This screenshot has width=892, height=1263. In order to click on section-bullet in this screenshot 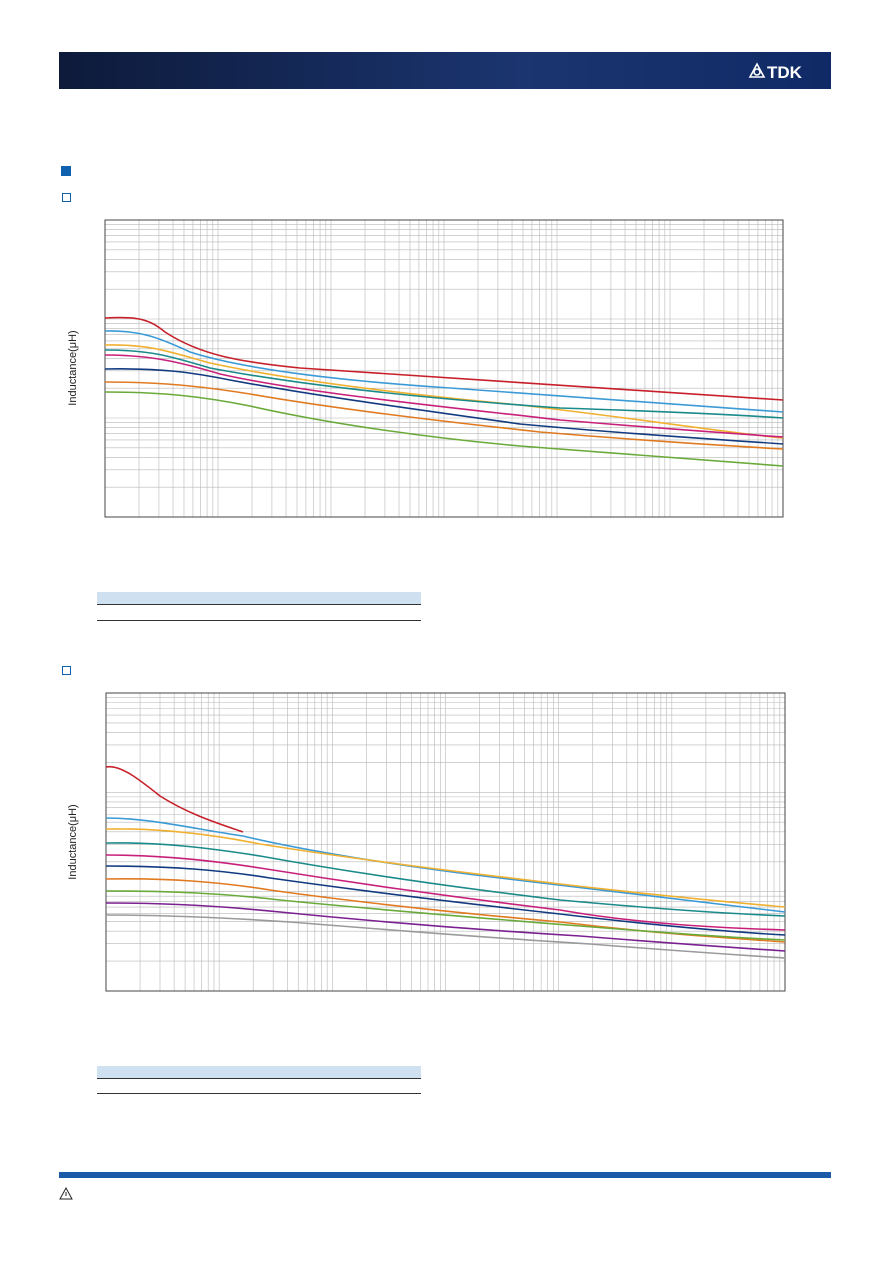, I will do `click(66, 171)`.